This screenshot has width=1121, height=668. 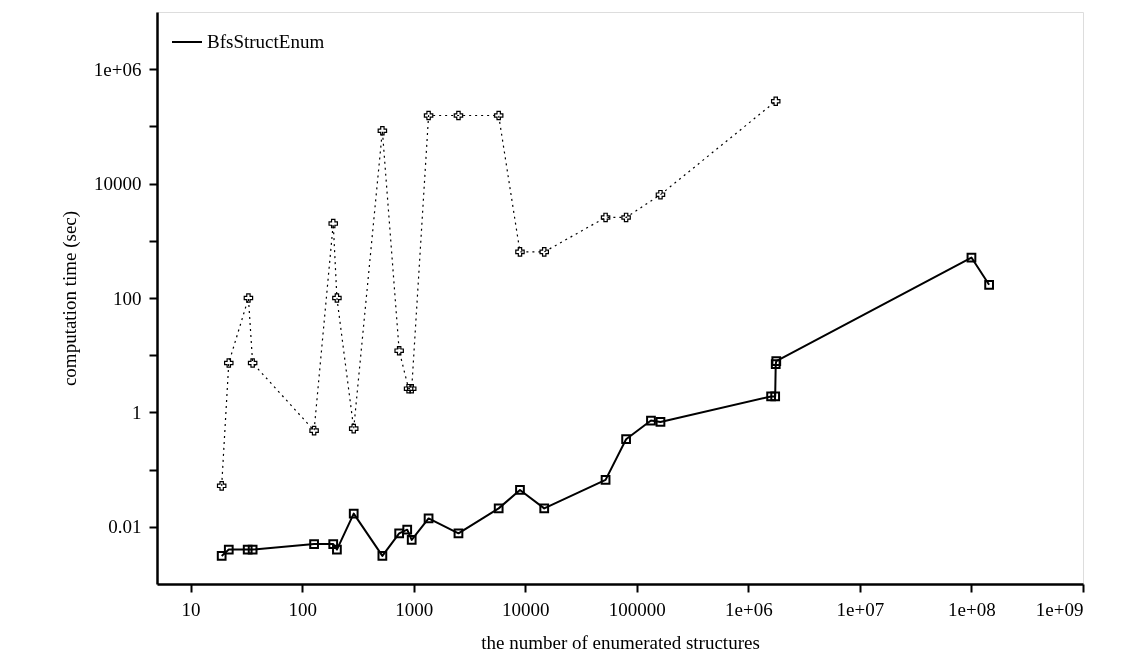 What do you see at coordinates (749, 609) in the screenshot?
I see `x-tick-label: 1e+06` at bounding box center [749, 609].